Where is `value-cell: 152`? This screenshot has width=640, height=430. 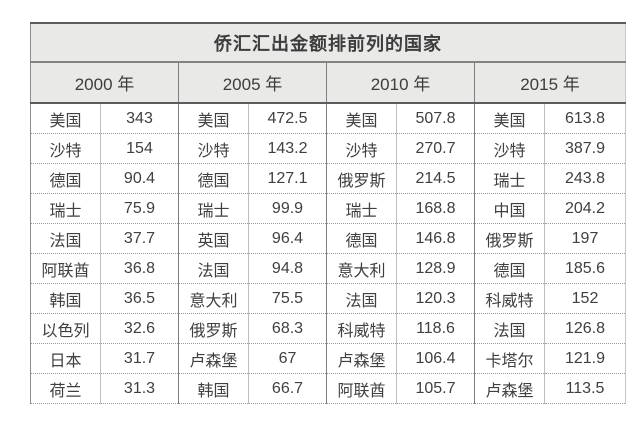
value-cell: 152 is located at coordinates (585, 298).